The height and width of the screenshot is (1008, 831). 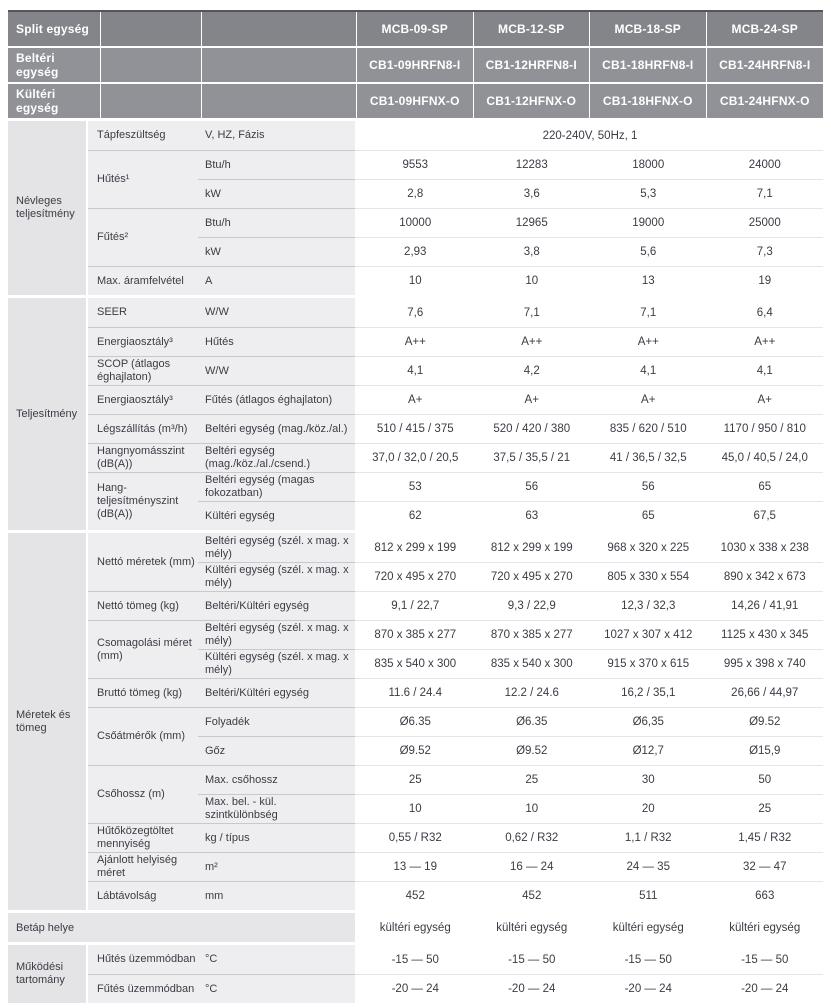 I want to click on section-category: Betáp helye, so click(x=182, y=927).